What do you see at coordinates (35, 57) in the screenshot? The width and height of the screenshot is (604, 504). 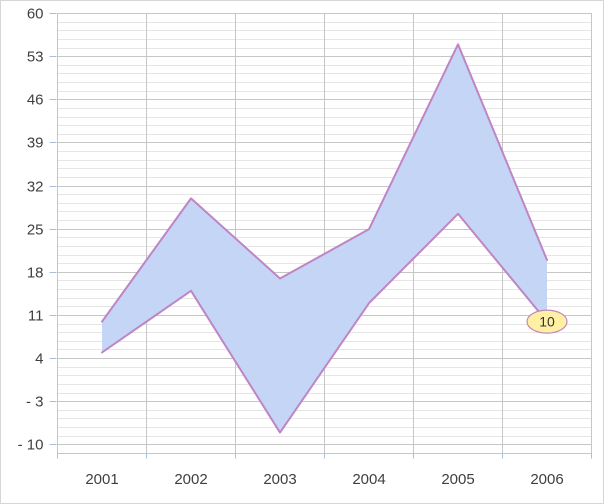 I see `y-axis-label: 53` at bounding box center [35, 57].